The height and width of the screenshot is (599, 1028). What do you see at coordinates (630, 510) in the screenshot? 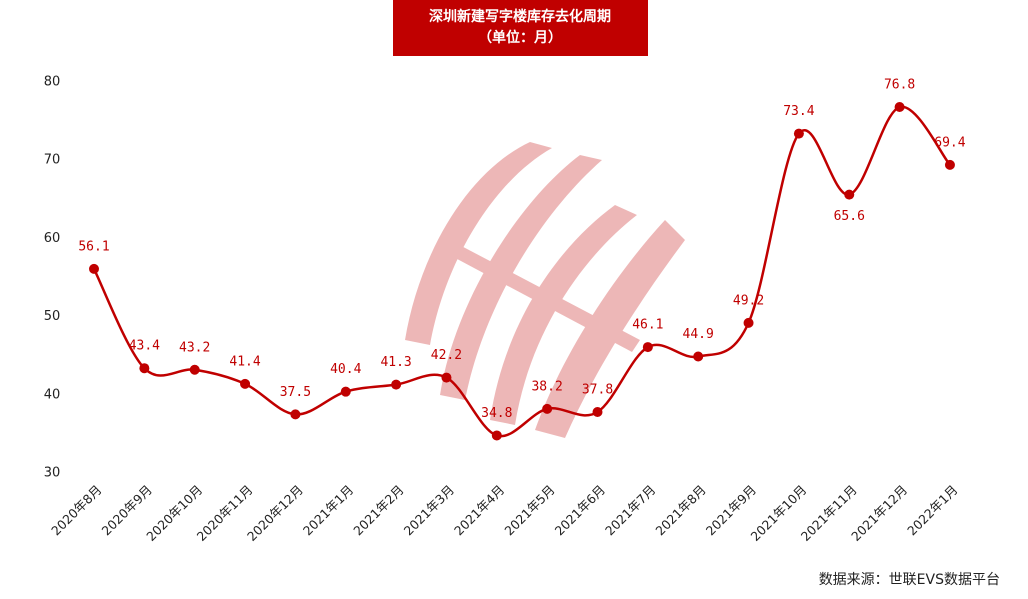
I see `x-tick-label: 2021年7月` at bounding box center [630, 510].